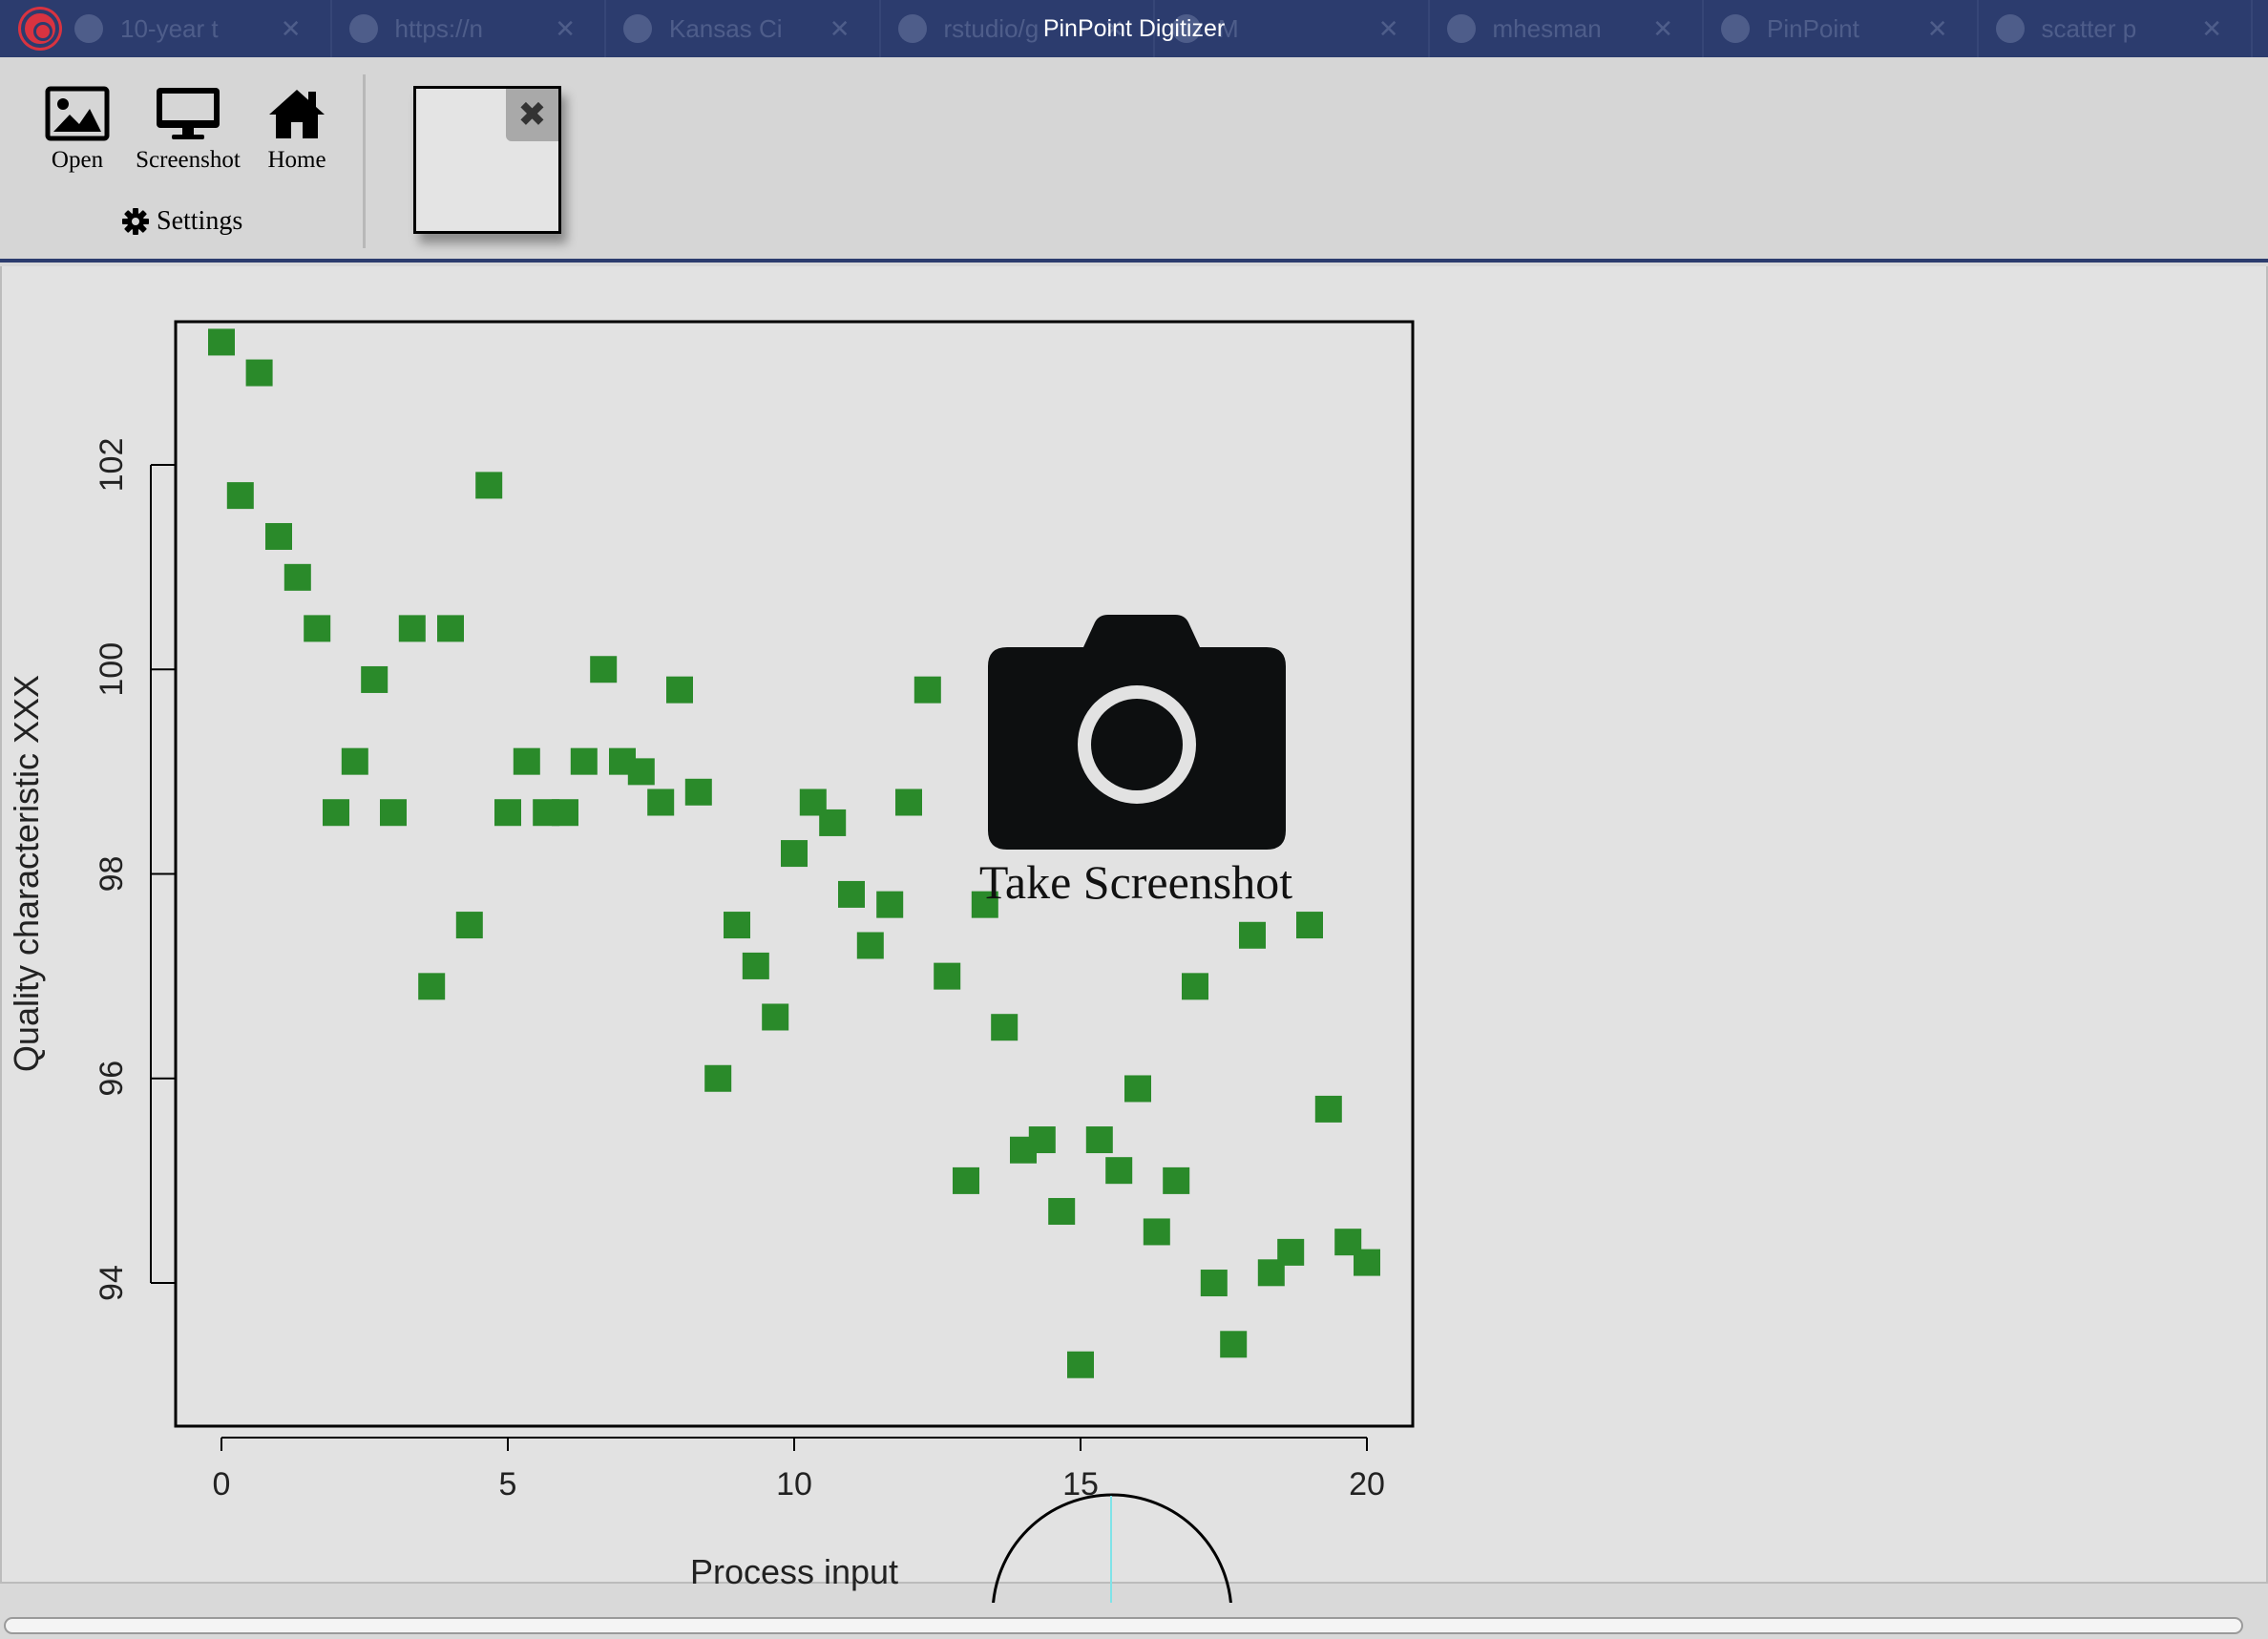 This screenshot has width=2268, height=1639. Describe the element at coordinates (469, 29) in the screenshot. I see `background-tab: https://n ✕` at that location.